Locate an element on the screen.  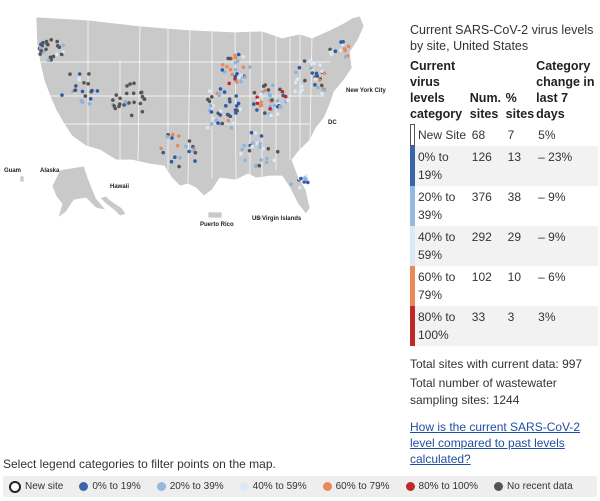
legend-item: 0% to 19% is located at coordinates (110, 486).